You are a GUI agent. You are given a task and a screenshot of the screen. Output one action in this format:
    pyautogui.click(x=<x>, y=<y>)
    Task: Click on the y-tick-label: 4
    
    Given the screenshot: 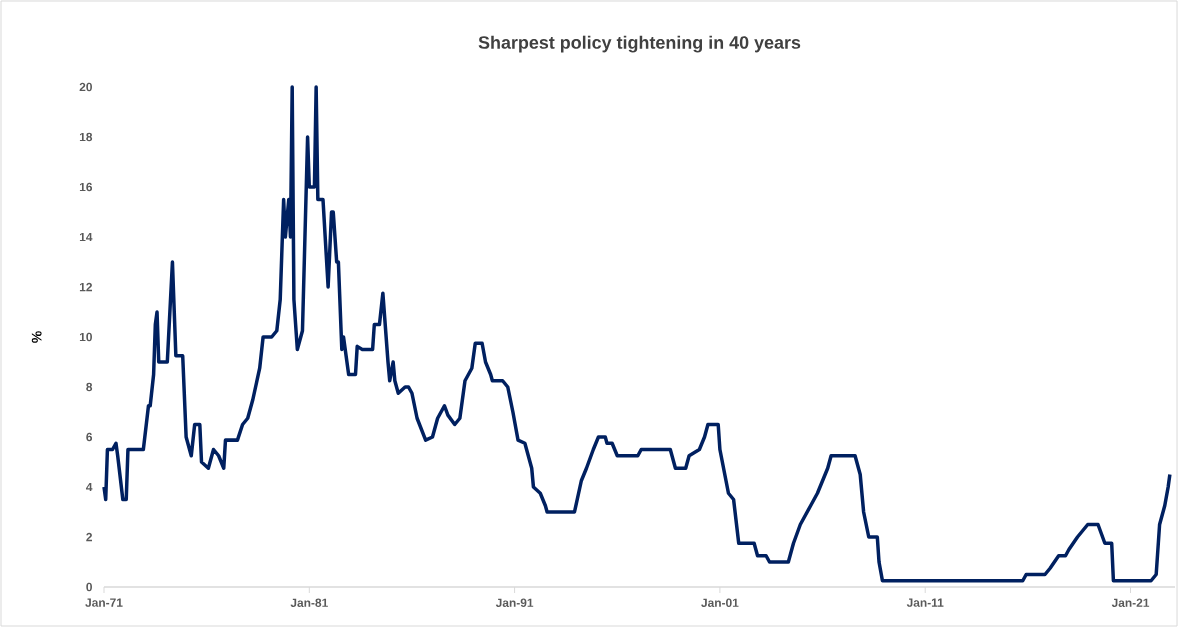 What is the action you would take?
    pyautogui.click(x=89, y=487)
    